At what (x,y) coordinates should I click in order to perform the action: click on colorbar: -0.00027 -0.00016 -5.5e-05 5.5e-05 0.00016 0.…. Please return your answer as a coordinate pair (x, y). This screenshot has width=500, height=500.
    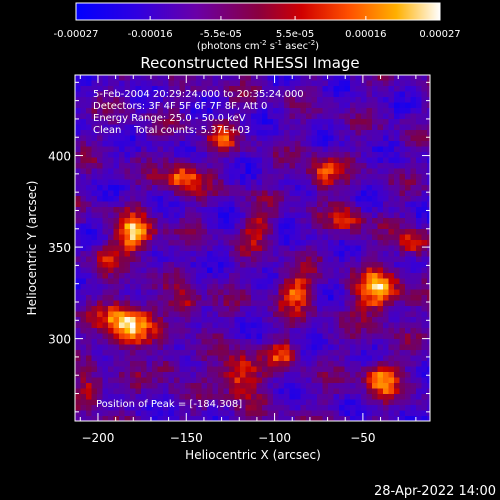
    Looking at the image, I should click on (257, 27).